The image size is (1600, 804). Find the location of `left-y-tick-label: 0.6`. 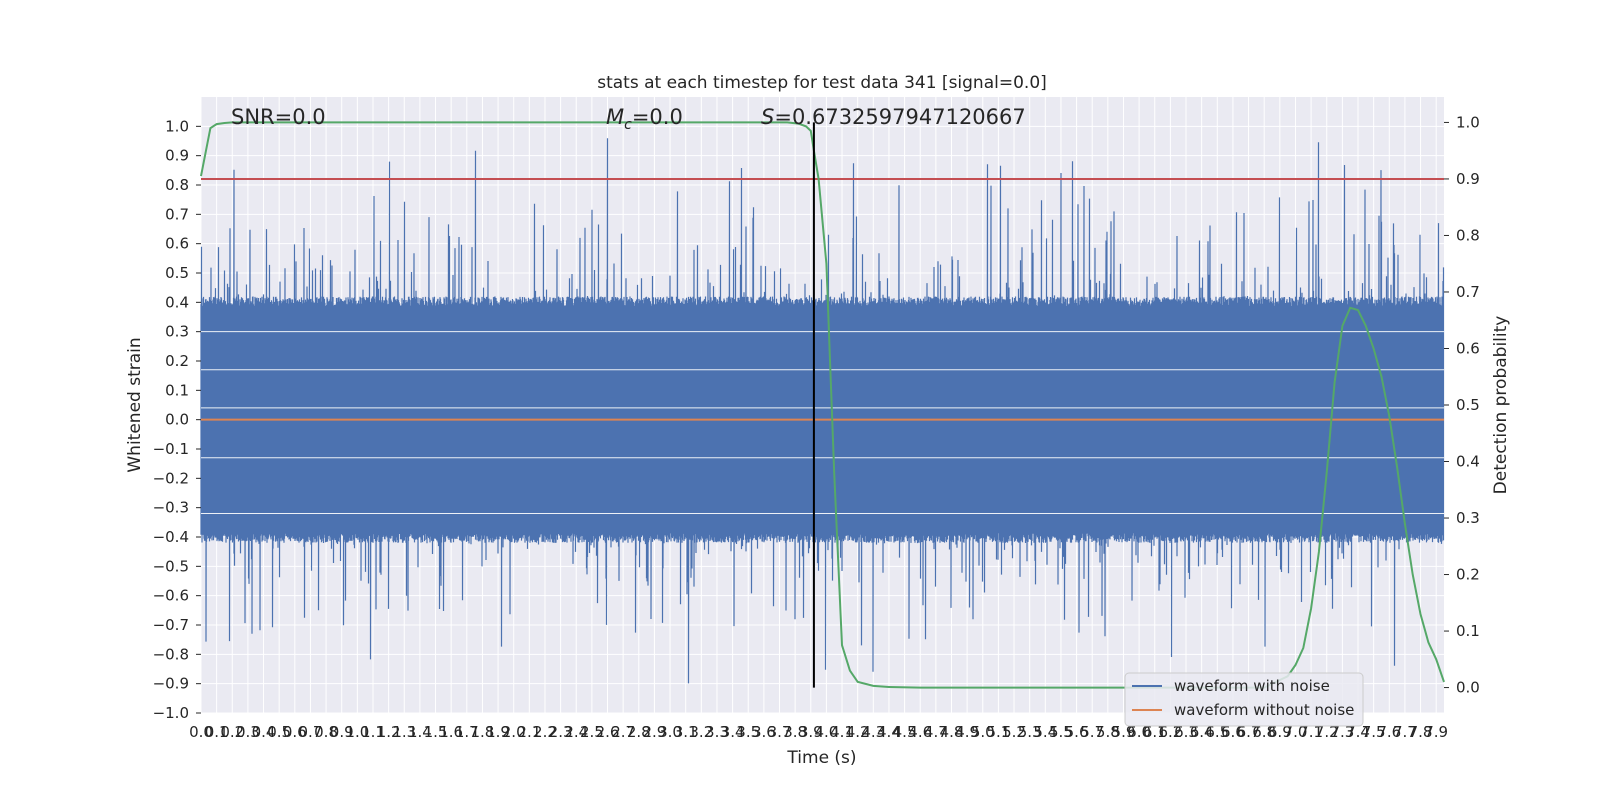

left-y-tick-label: 0.6 is located at coordinates (177, 244).